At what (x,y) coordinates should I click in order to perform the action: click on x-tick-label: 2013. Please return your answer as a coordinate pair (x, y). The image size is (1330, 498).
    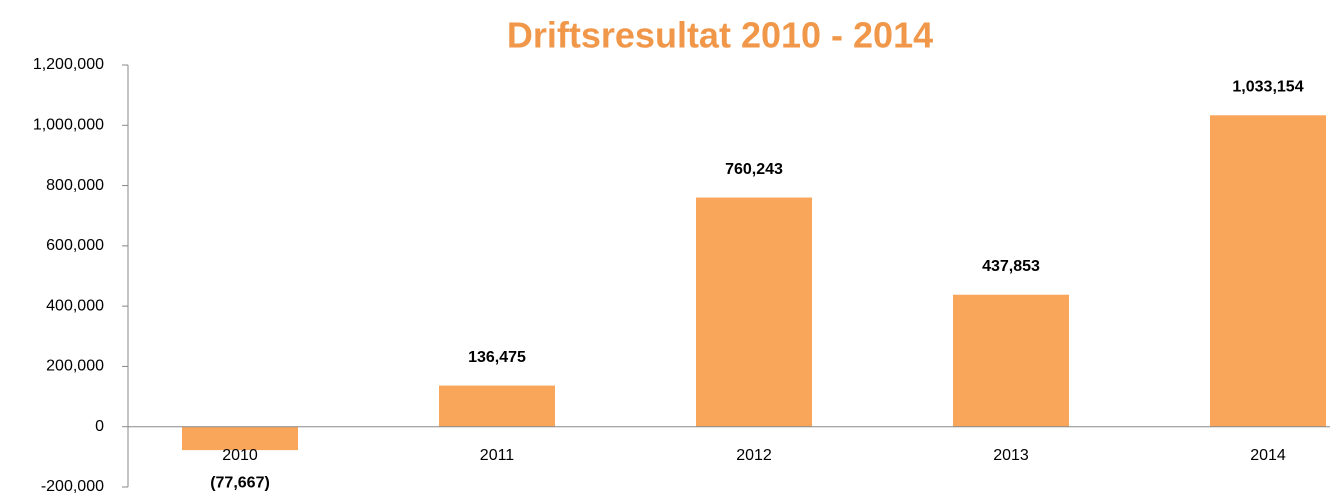
    Looking at the image, I should click on (1011, 455).